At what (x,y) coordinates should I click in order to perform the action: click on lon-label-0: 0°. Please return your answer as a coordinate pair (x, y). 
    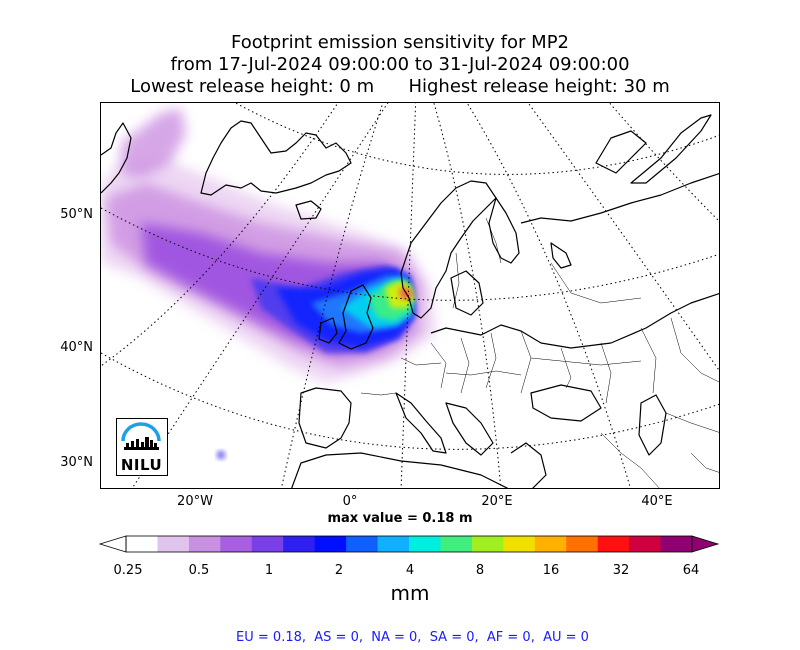
    Looking at the image, I should click on (350, 501).